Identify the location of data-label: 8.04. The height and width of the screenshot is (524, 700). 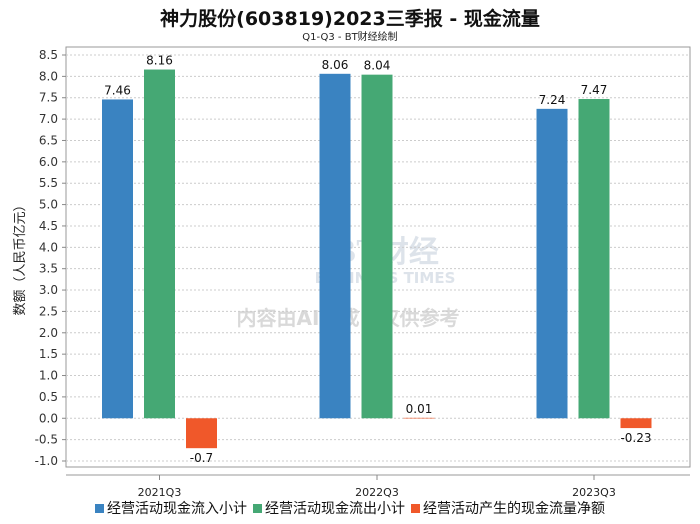
(377, 66).